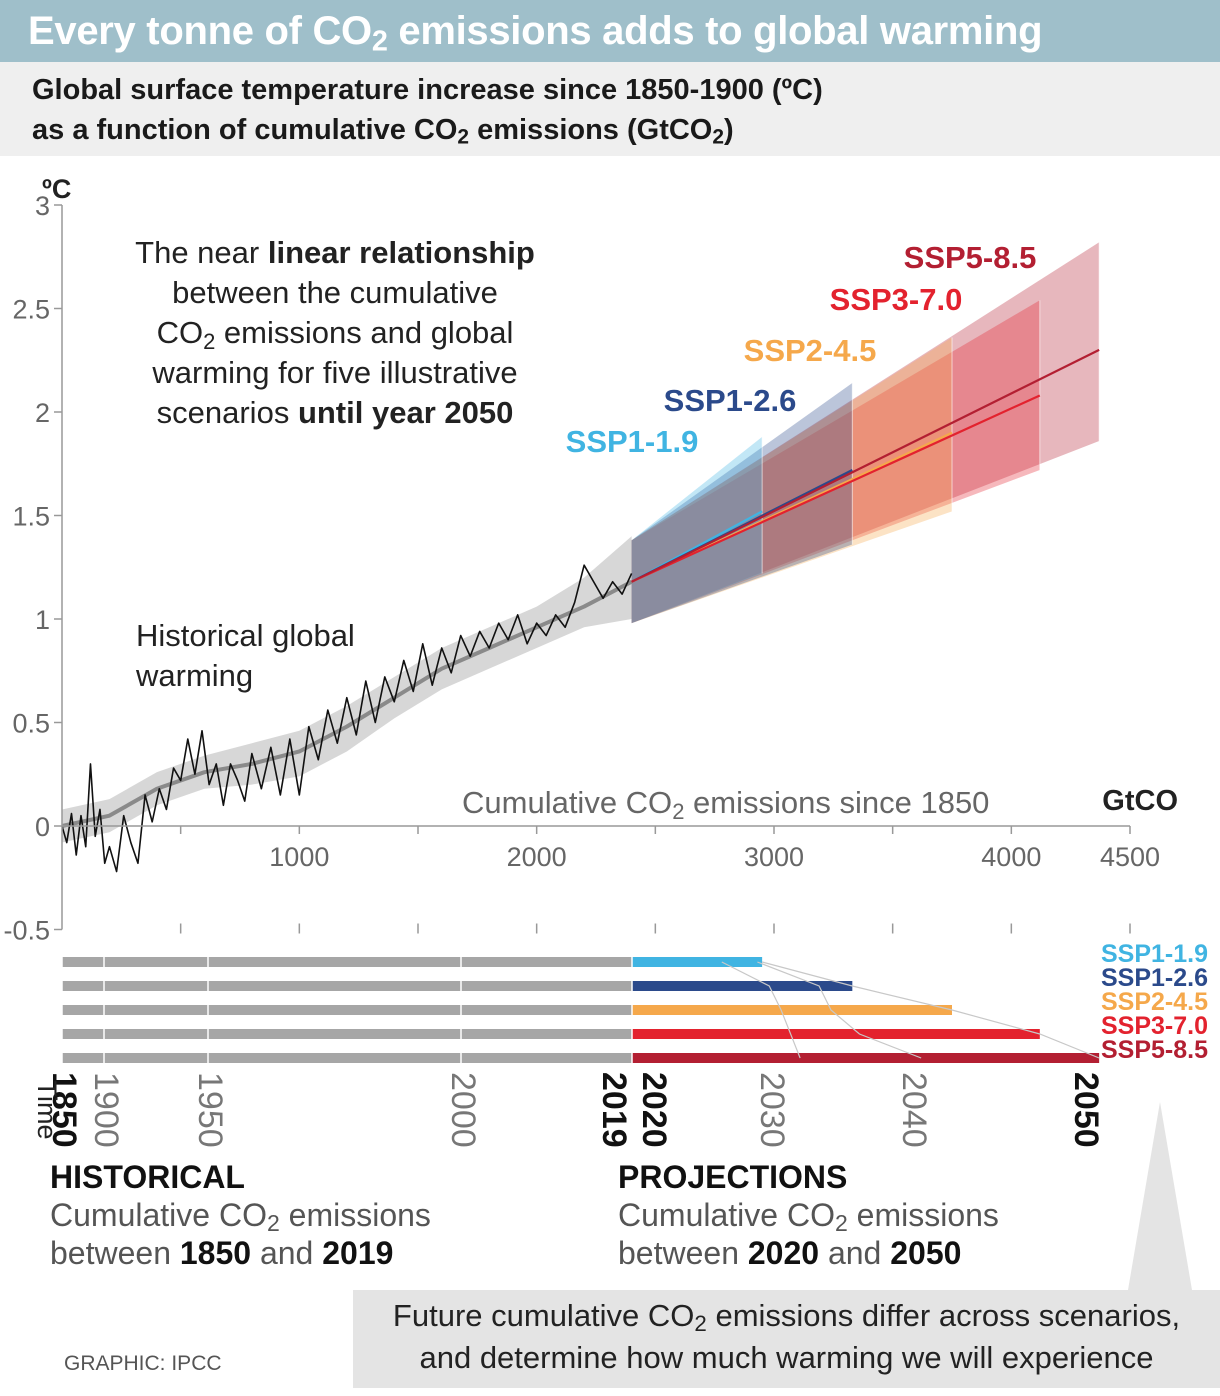 This screenshot has height=1396, width=1220. I want to click on graphic-credit: GRAPHIC: IPCC, so click(143, 1363).